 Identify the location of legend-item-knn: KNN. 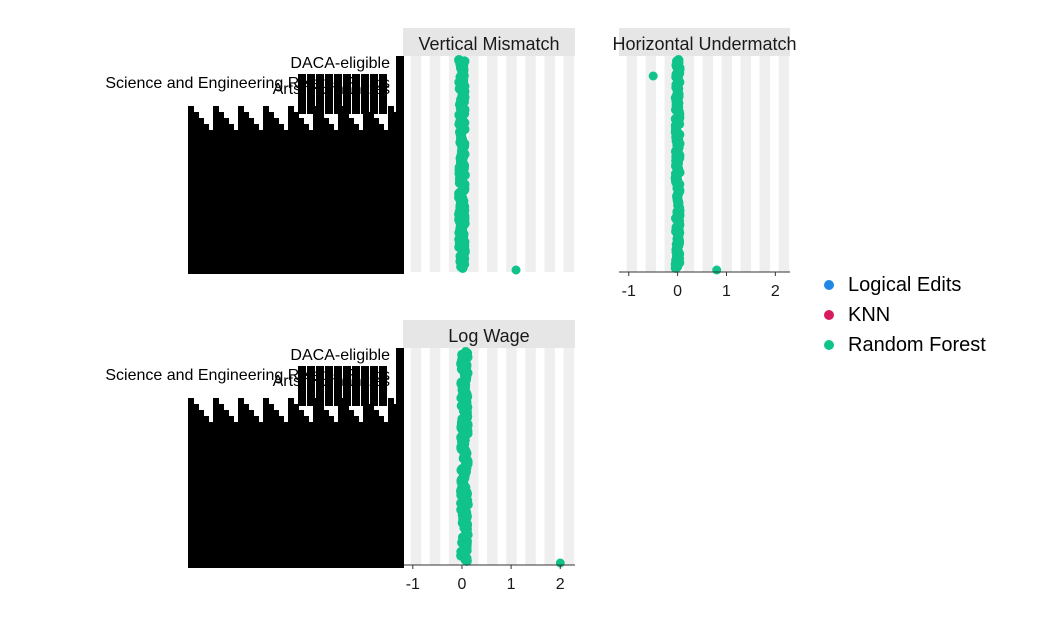
(905, 315).